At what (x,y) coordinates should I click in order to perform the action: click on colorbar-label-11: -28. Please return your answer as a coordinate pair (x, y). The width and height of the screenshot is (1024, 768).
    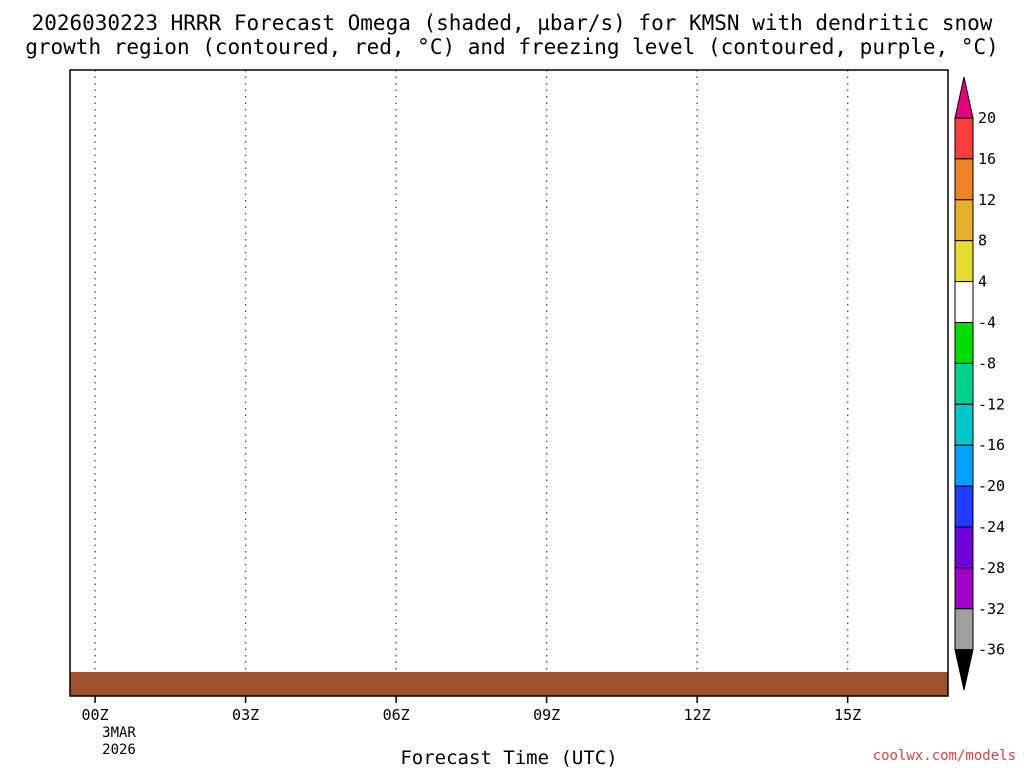
    Looking at the image, I should click on (991, 568).